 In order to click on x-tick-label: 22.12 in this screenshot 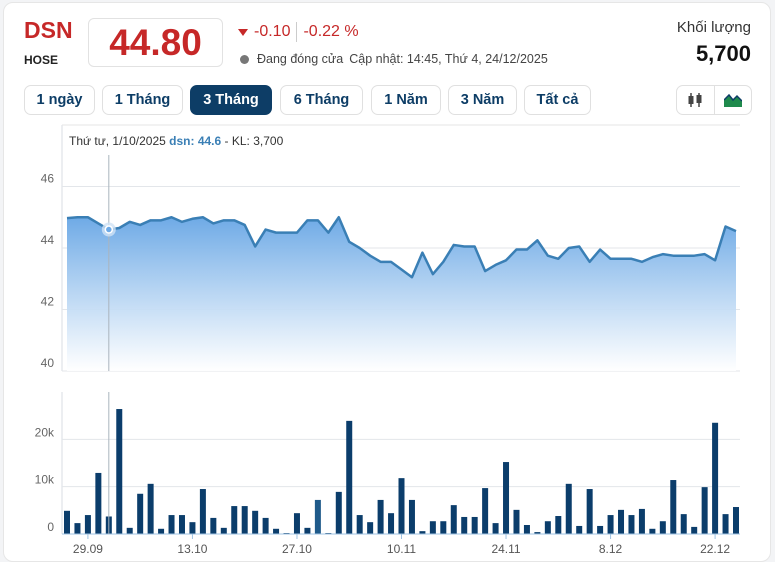, I will do `click(715, 549)`.